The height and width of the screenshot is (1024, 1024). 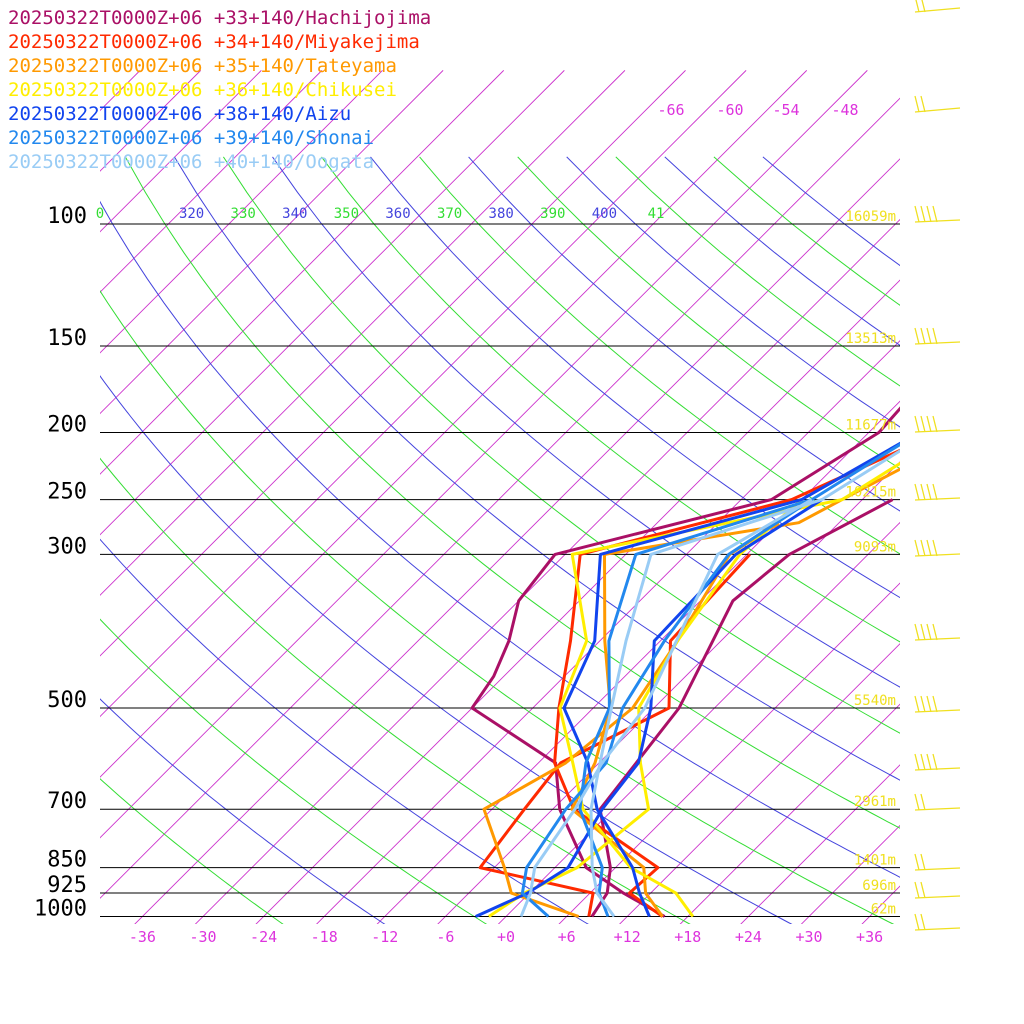 What do you see at coordinates (870, 339) in the screenshot?
I see `height-label: 13513m` at bounding box center [870, 339].